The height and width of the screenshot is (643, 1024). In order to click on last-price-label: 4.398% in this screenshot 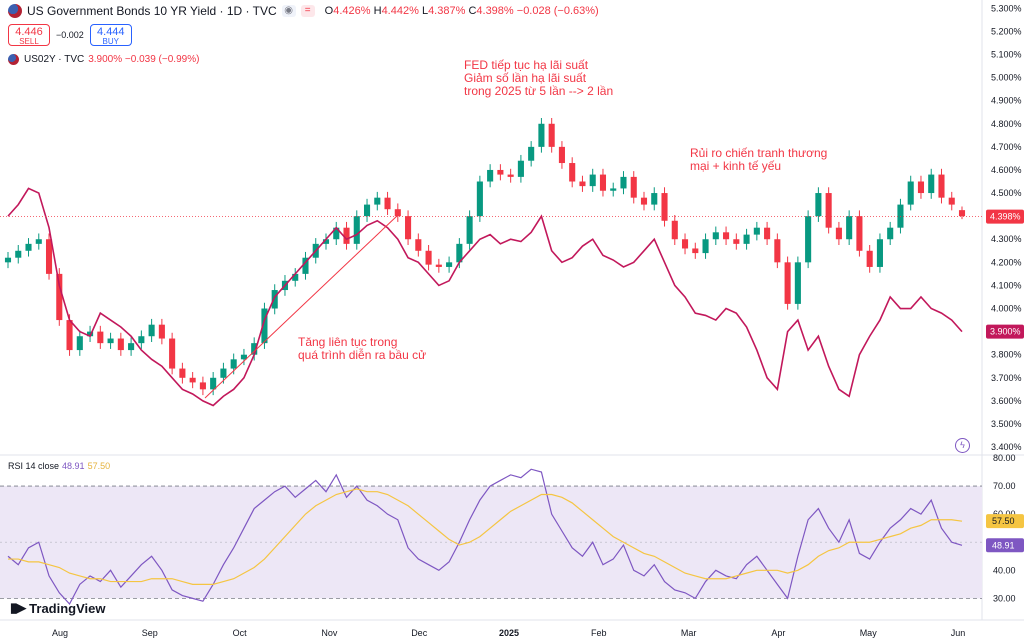, I will do `click(1005, 217)`.